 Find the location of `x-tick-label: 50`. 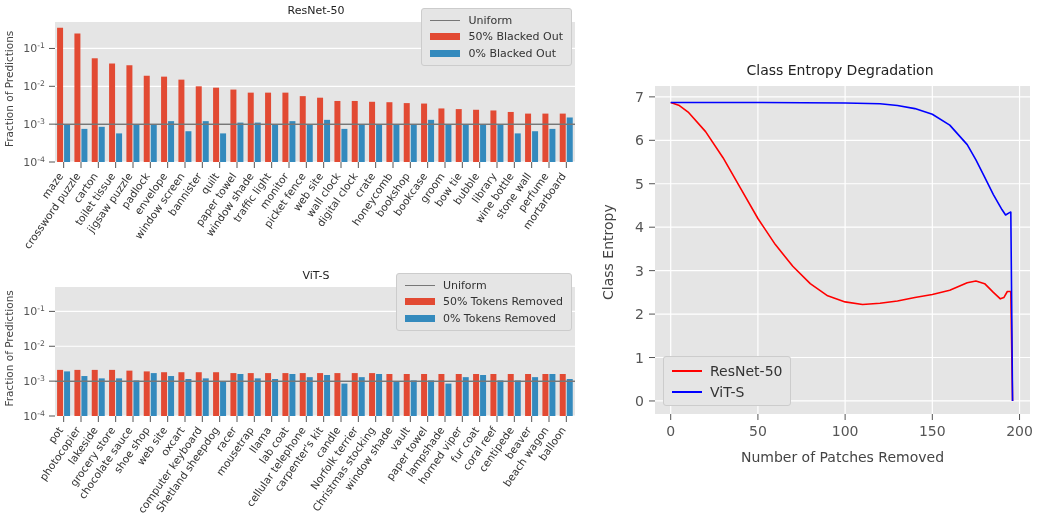

x-tick-label: 50 is located at coordinates (757, 431).